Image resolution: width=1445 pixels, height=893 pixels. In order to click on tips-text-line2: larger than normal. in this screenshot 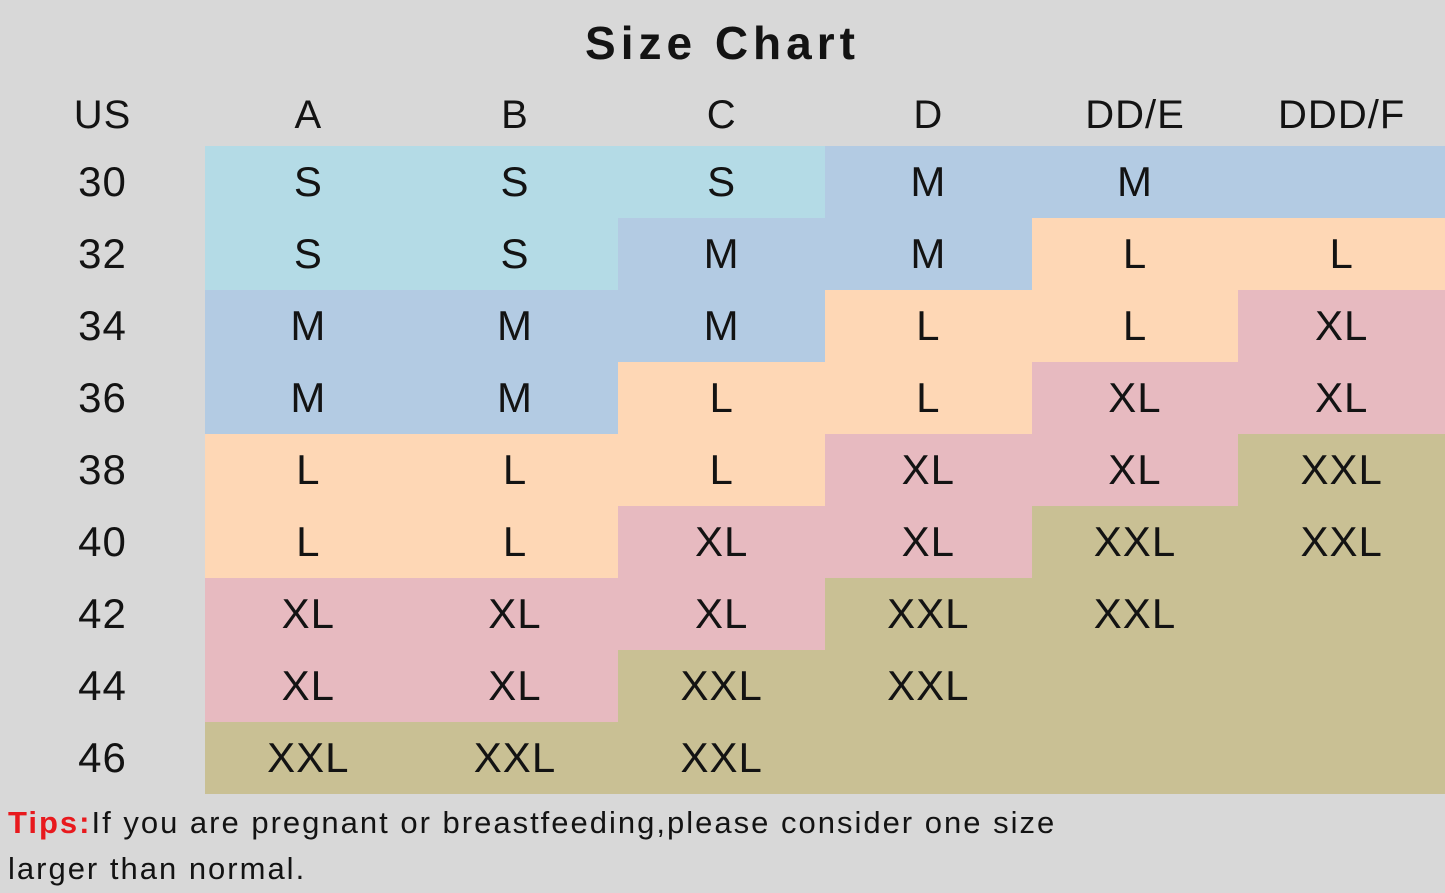, I will do `click(157, 868)`.